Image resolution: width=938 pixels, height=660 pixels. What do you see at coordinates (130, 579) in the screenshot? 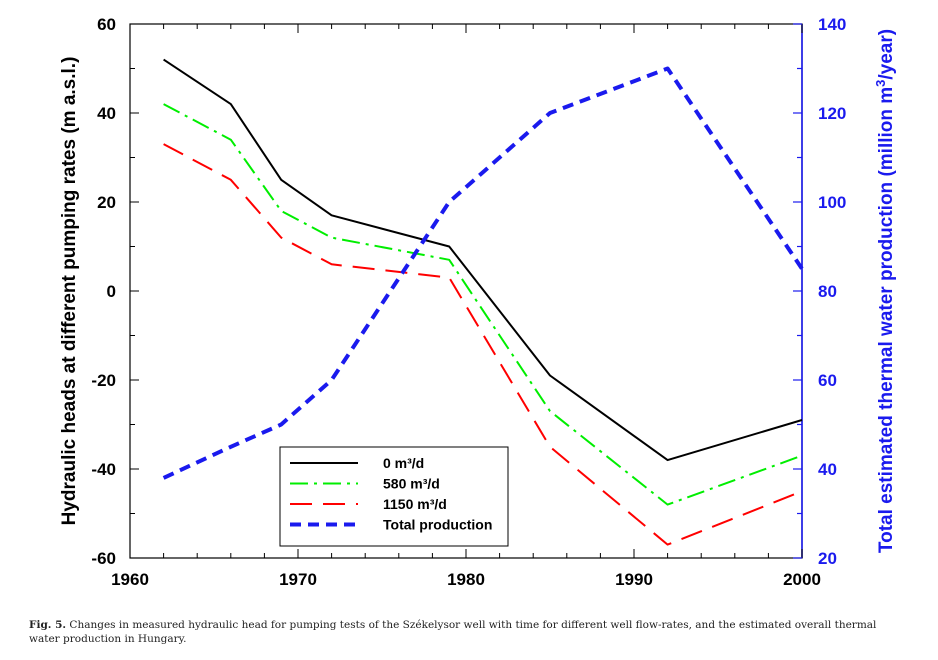
I see `x-tick-label: 1960` at bounding box center [130, 579].